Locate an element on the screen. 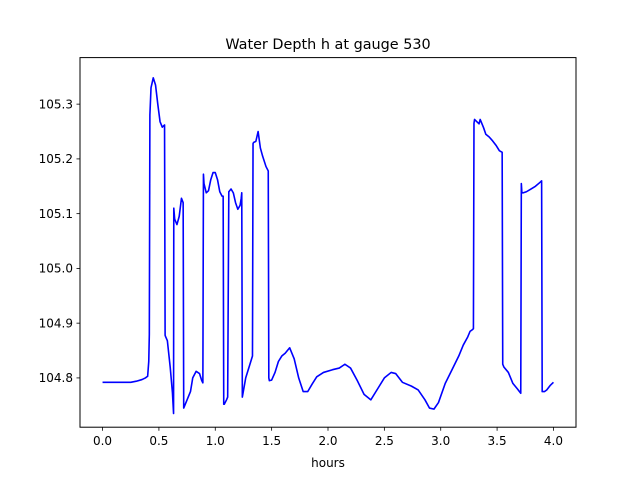 The height and width of the screenshot is (480, 640). x-axis-label: hours is located at coordinates (328, 463).